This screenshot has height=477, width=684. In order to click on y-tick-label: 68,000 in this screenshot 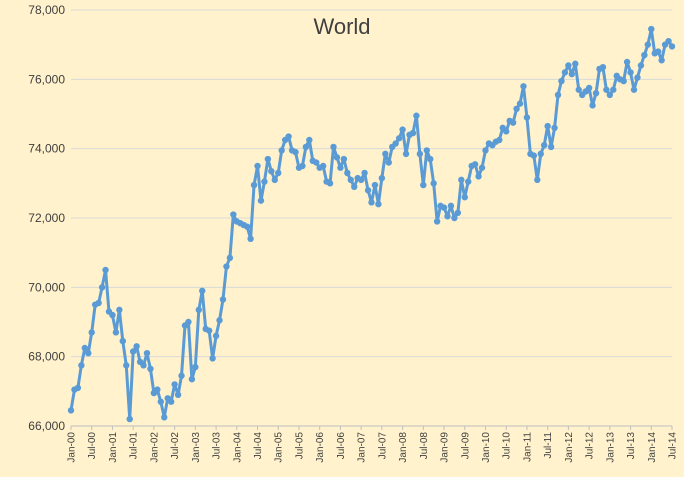, I will do `click(46, 357)`.